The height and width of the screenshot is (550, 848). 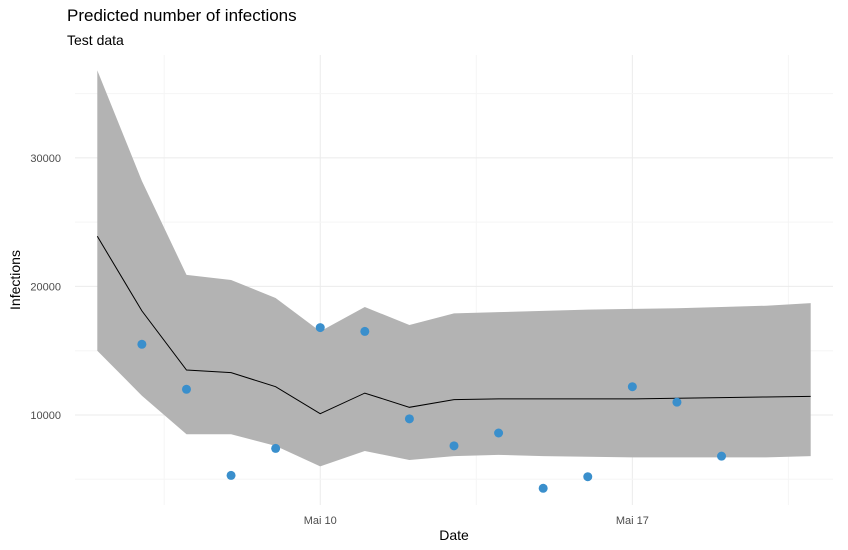 I want to click on y-tick-label: 10000, so click(x=45, y=416).